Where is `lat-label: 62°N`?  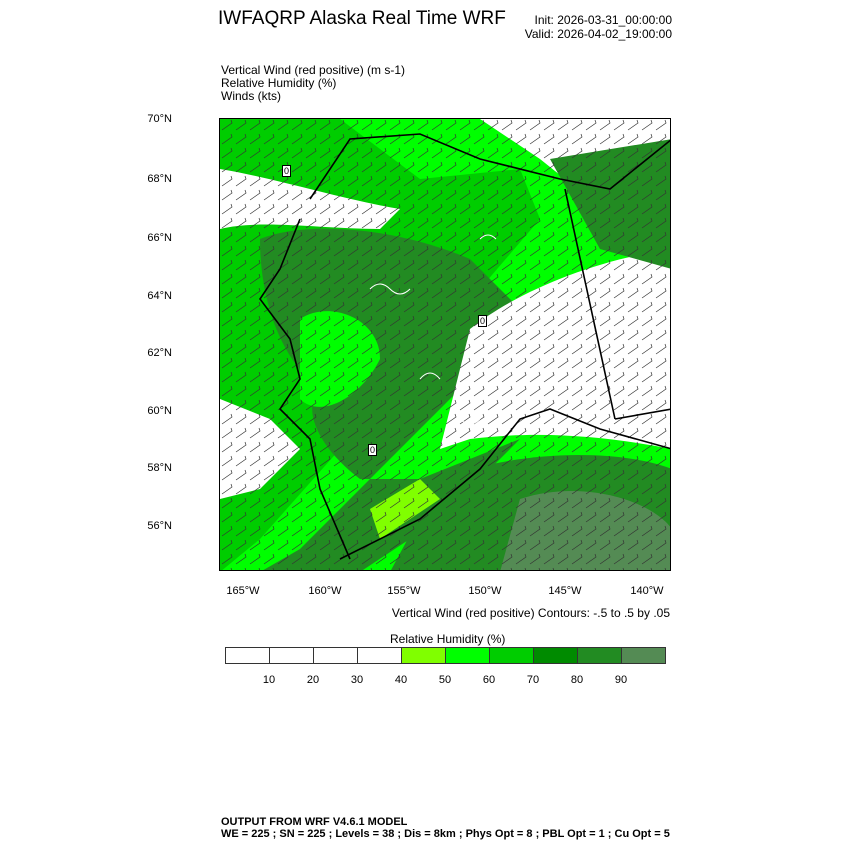
lat-label: 62°N is located at coordinates (159, 353).